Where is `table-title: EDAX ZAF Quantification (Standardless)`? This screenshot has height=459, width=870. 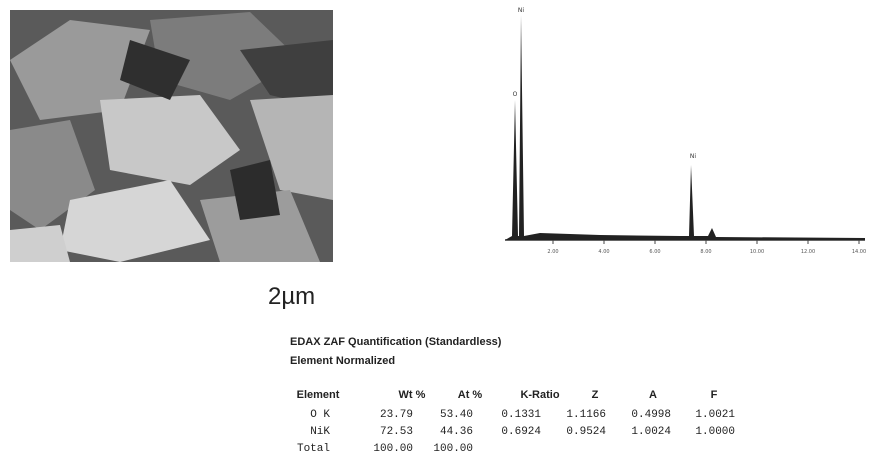 table-title: EDAX ZAF Quantification (Standardless) is located at coordinates (396, 342).